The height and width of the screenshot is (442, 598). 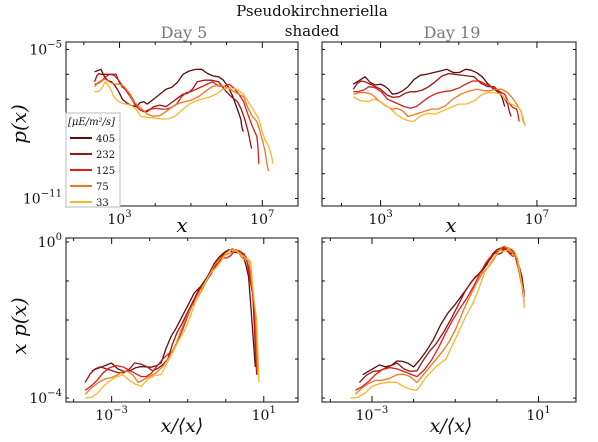 What do you see at coordinates (450, 225) in the screenshot?
I see `xlabel-top-right: x` at bounding box center [450, 225].